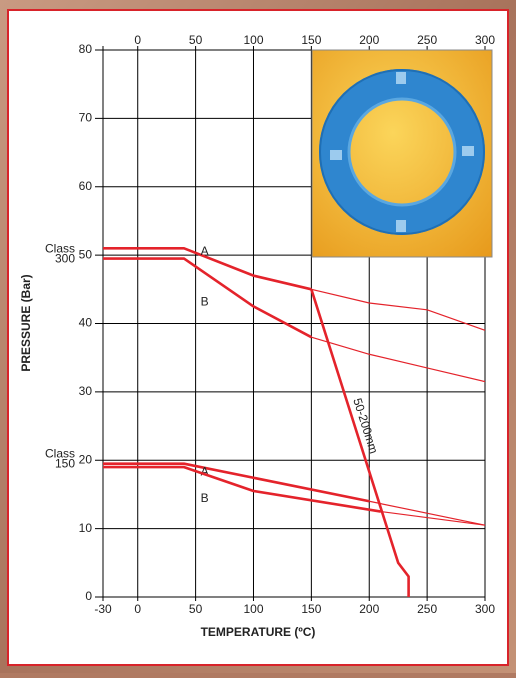  Describe the element at coordinates (311, 609) in the screenshot. I see `x-tick-label: 150` at that location.